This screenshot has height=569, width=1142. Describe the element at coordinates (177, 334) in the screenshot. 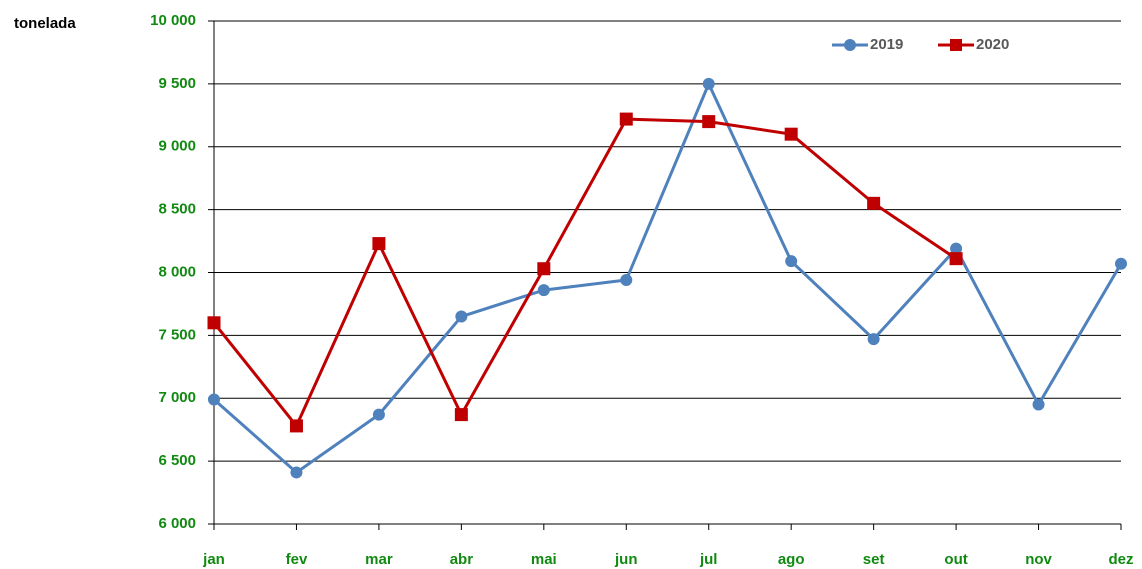

I see `y-tick-label: 7 500` at that location.